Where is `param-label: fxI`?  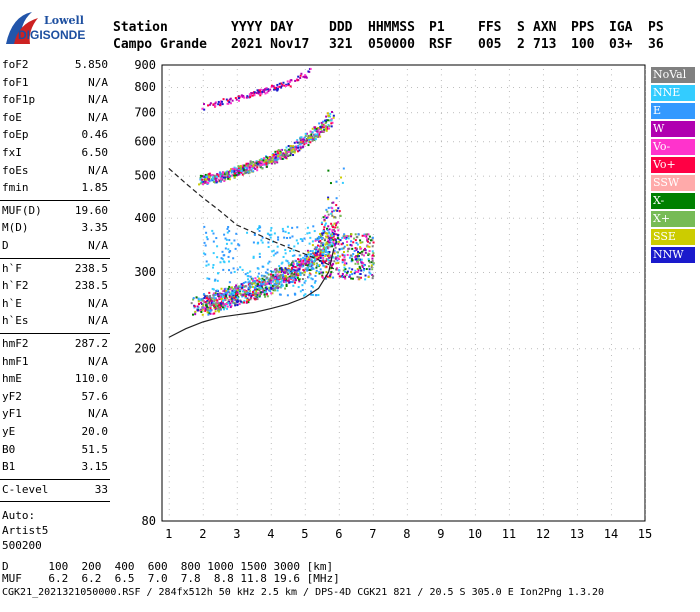 param-label: fxI is located at coordinates (12, 152).